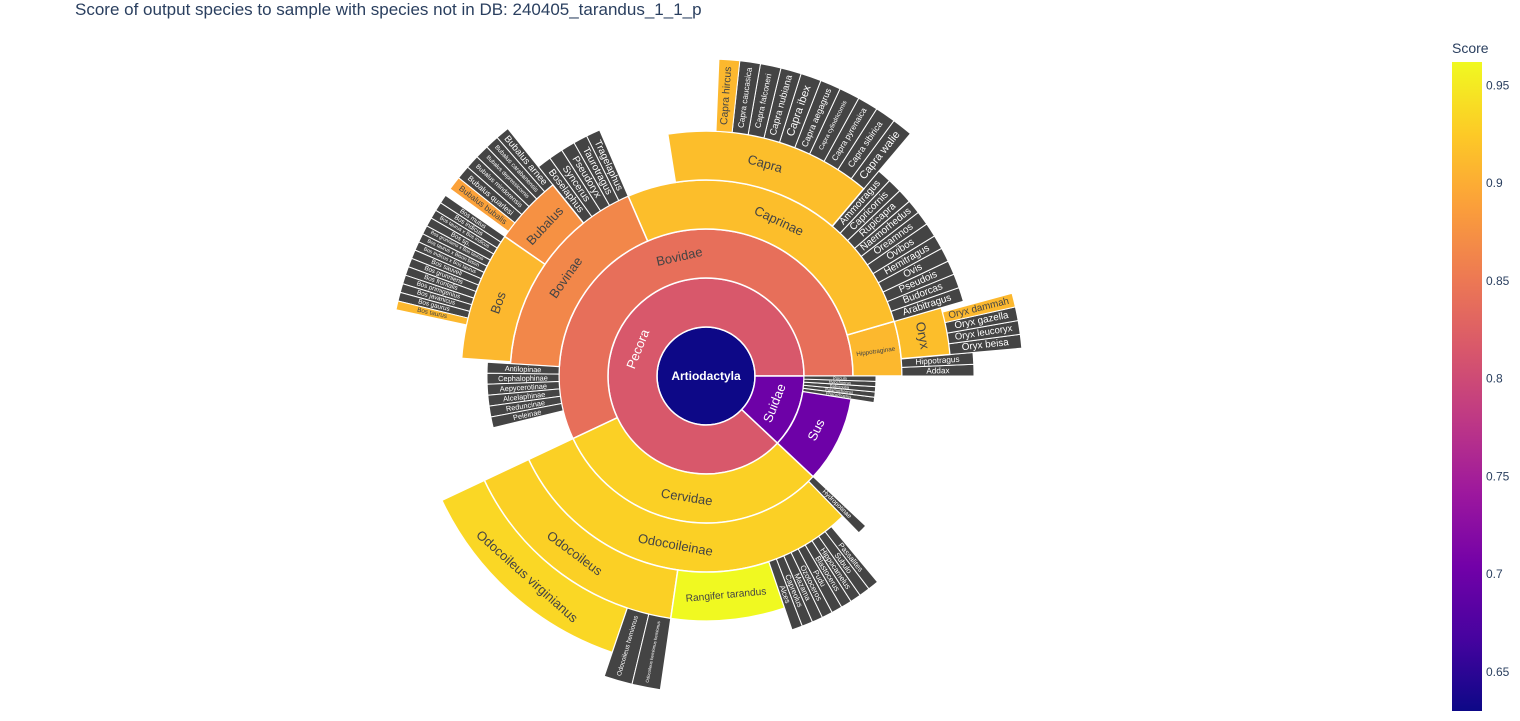 The height and width of the screenshot is (721, 1520). I want to click on sector-label-aepycerotinae: Aepycerotinae, so click(523, 388).